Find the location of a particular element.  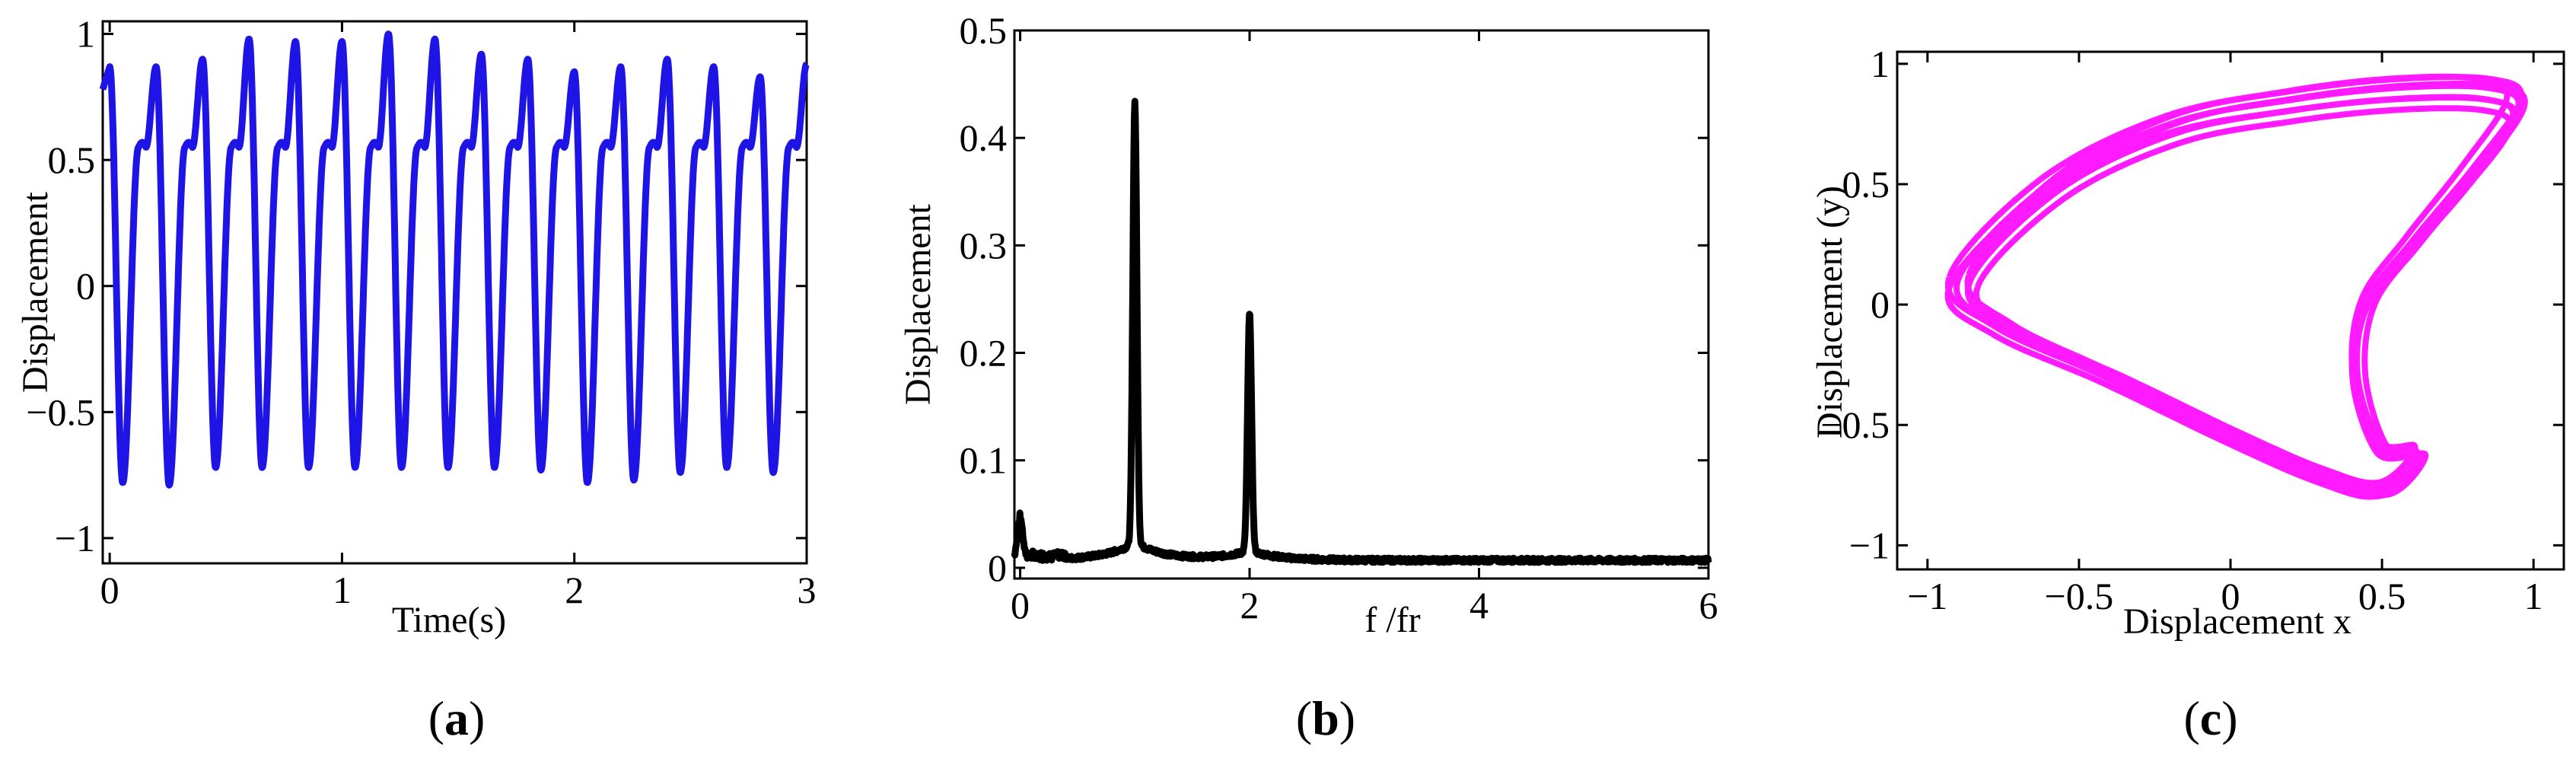

panel-b-ylabel: Displacement is located at coordinates (918, 304).